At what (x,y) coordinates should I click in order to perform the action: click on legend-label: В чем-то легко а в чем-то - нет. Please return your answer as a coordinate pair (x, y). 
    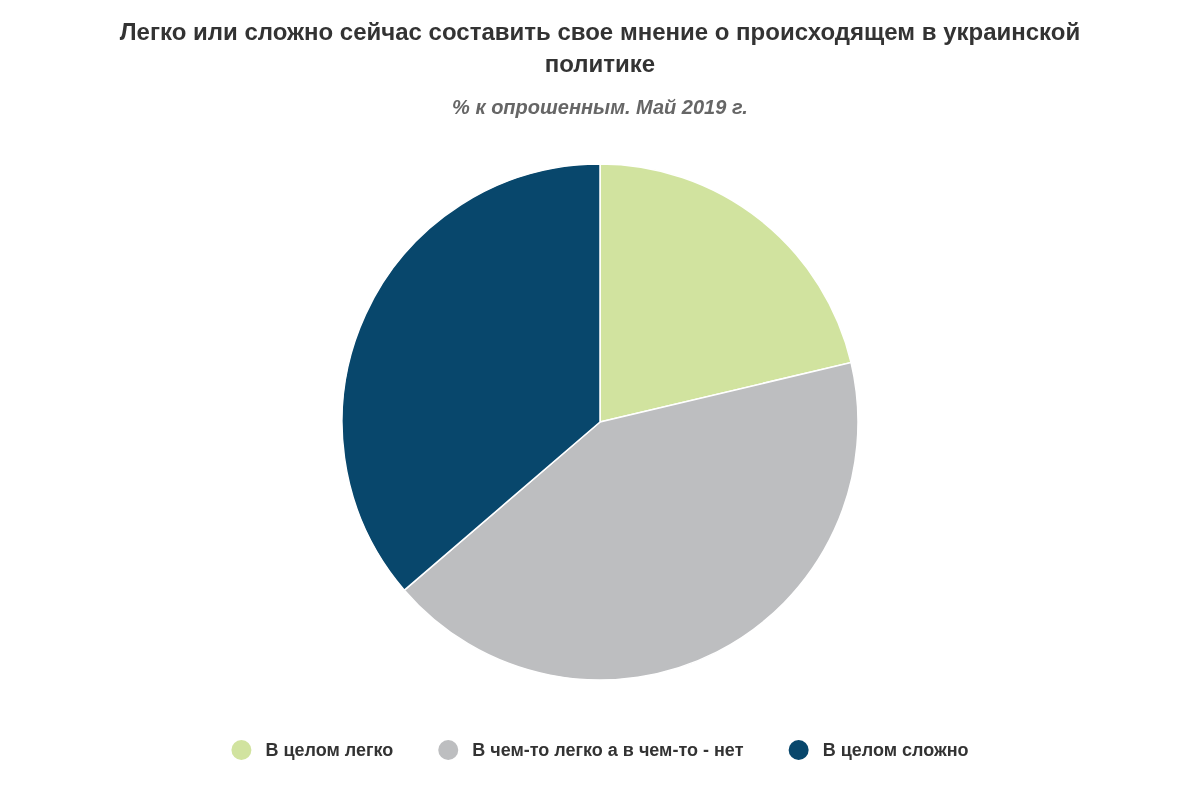
    Looking at the image, I should click on (608, 750).